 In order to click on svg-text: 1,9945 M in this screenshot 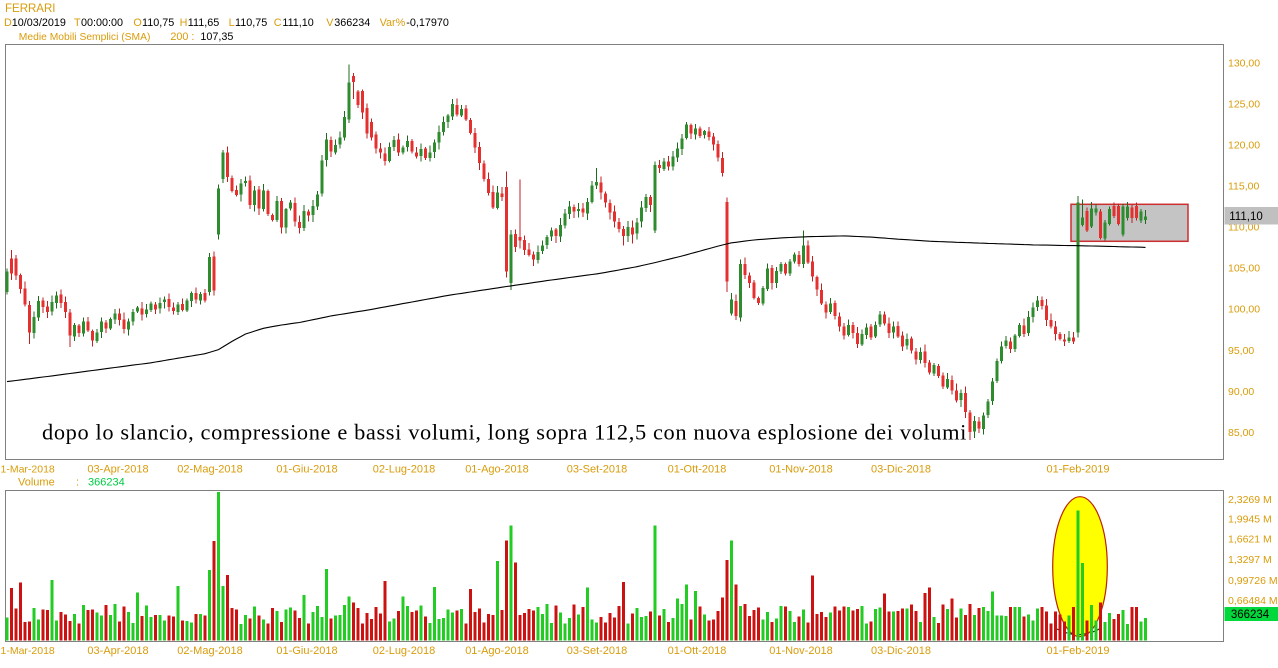, I will do `click(1250, 520)`.